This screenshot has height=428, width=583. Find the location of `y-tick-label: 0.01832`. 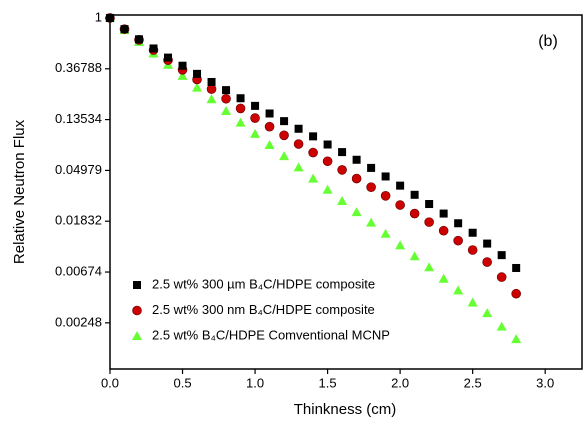

y-tick-label: 0.01832 is located at coordinates (78, 220).